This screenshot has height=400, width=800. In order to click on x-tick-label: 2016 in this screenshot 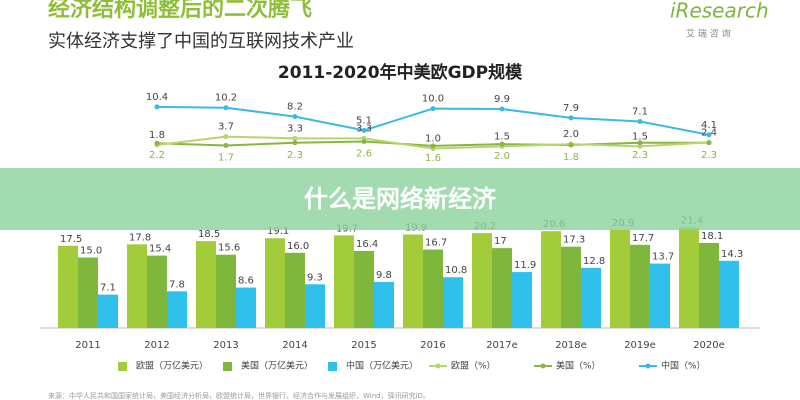, I will do `click(432, 345)`.